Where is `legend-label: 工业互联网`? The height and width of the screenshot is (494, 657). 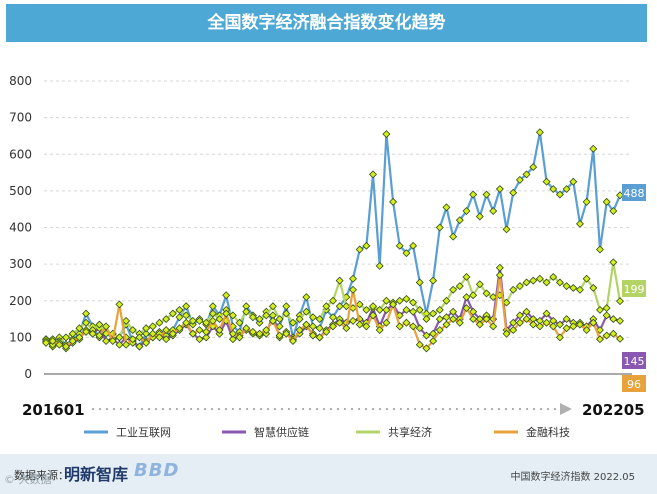 legend-label: 工业互联网 is located at coordinates (143, 432).